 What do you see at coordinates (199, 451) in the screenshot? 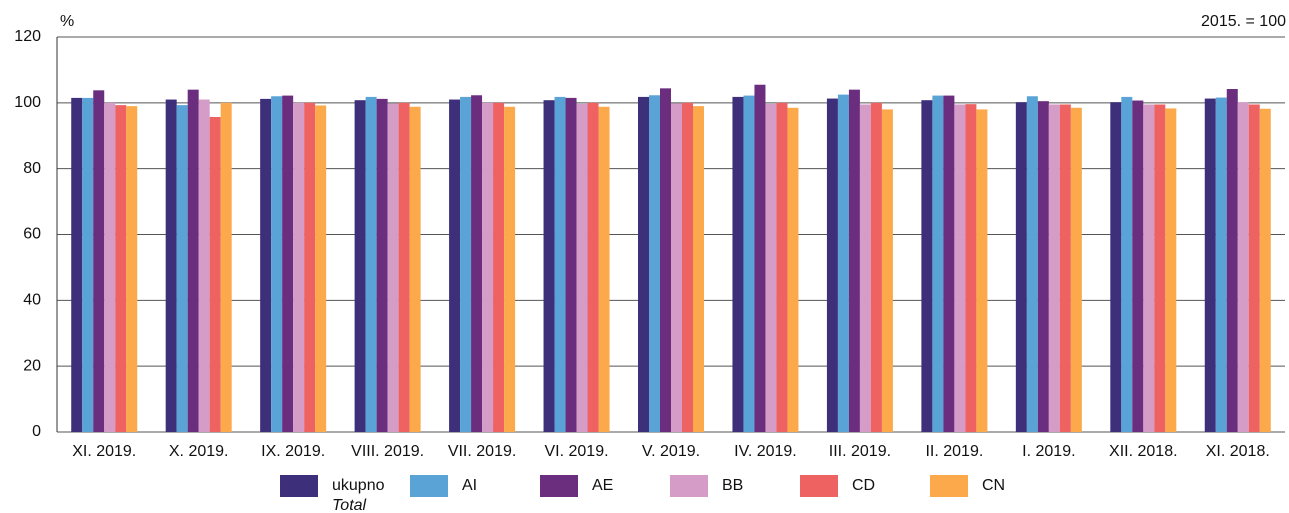
I see `x-tick-label: X. 2019.` at bounding box center [199, 451].